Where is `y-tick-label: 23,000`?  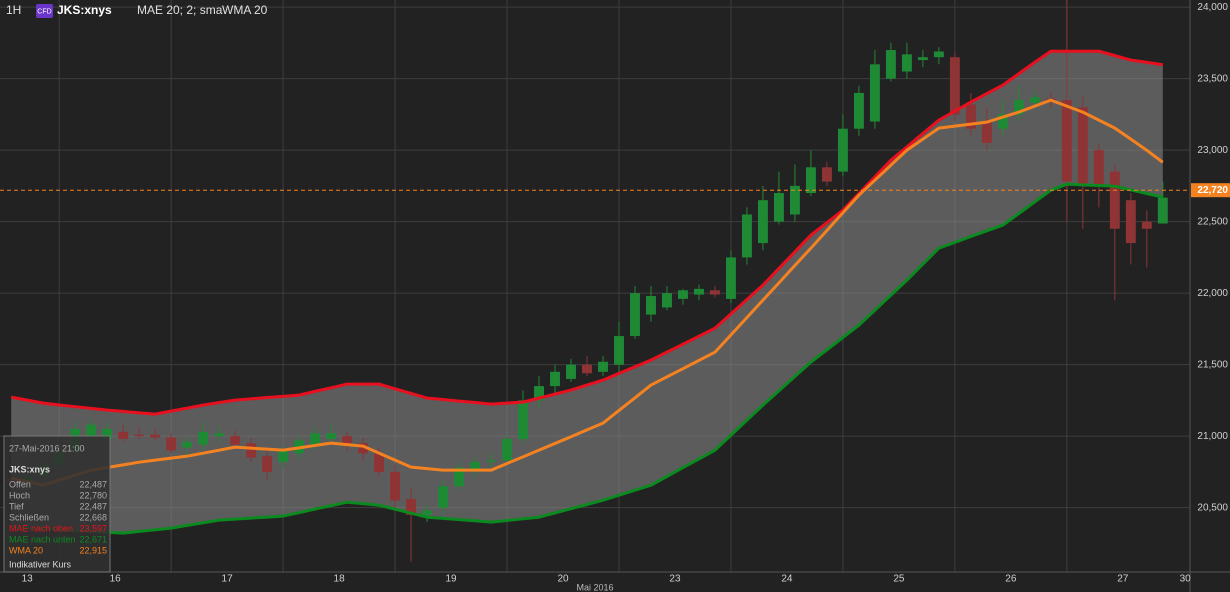 y-tick-label: 23,000 is located at coordinates (1212, 150).